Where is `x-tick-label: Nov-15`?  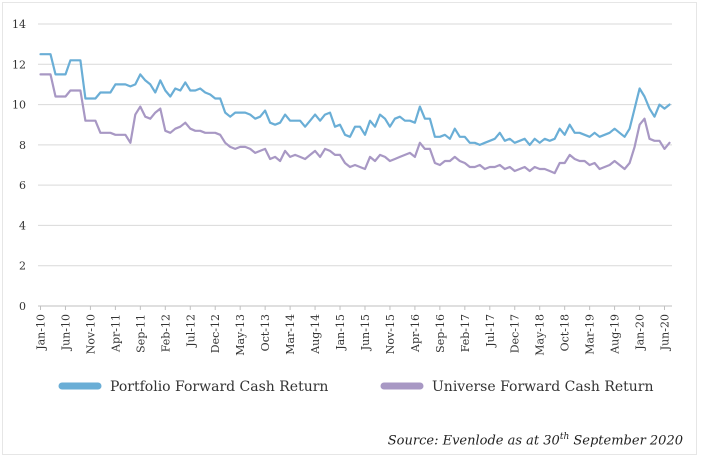
x-tick-label: Nov-15 is located at coordinates (390, 334).